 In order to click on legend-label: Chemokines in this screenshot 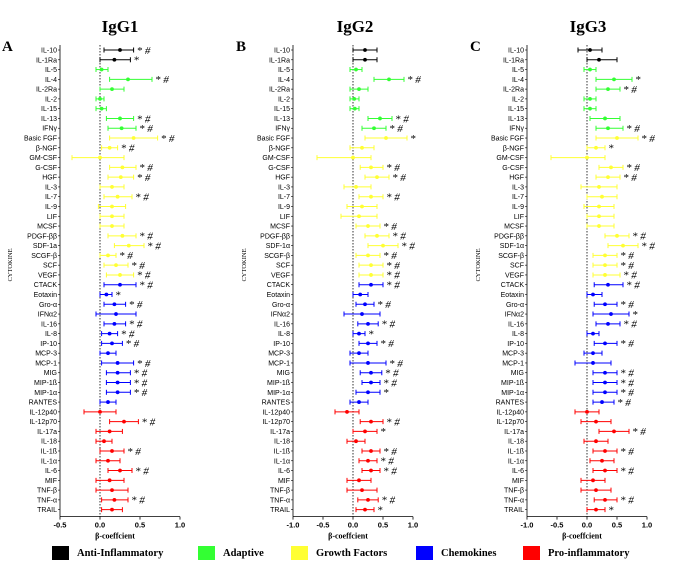, I will do `click(469, 553)`.